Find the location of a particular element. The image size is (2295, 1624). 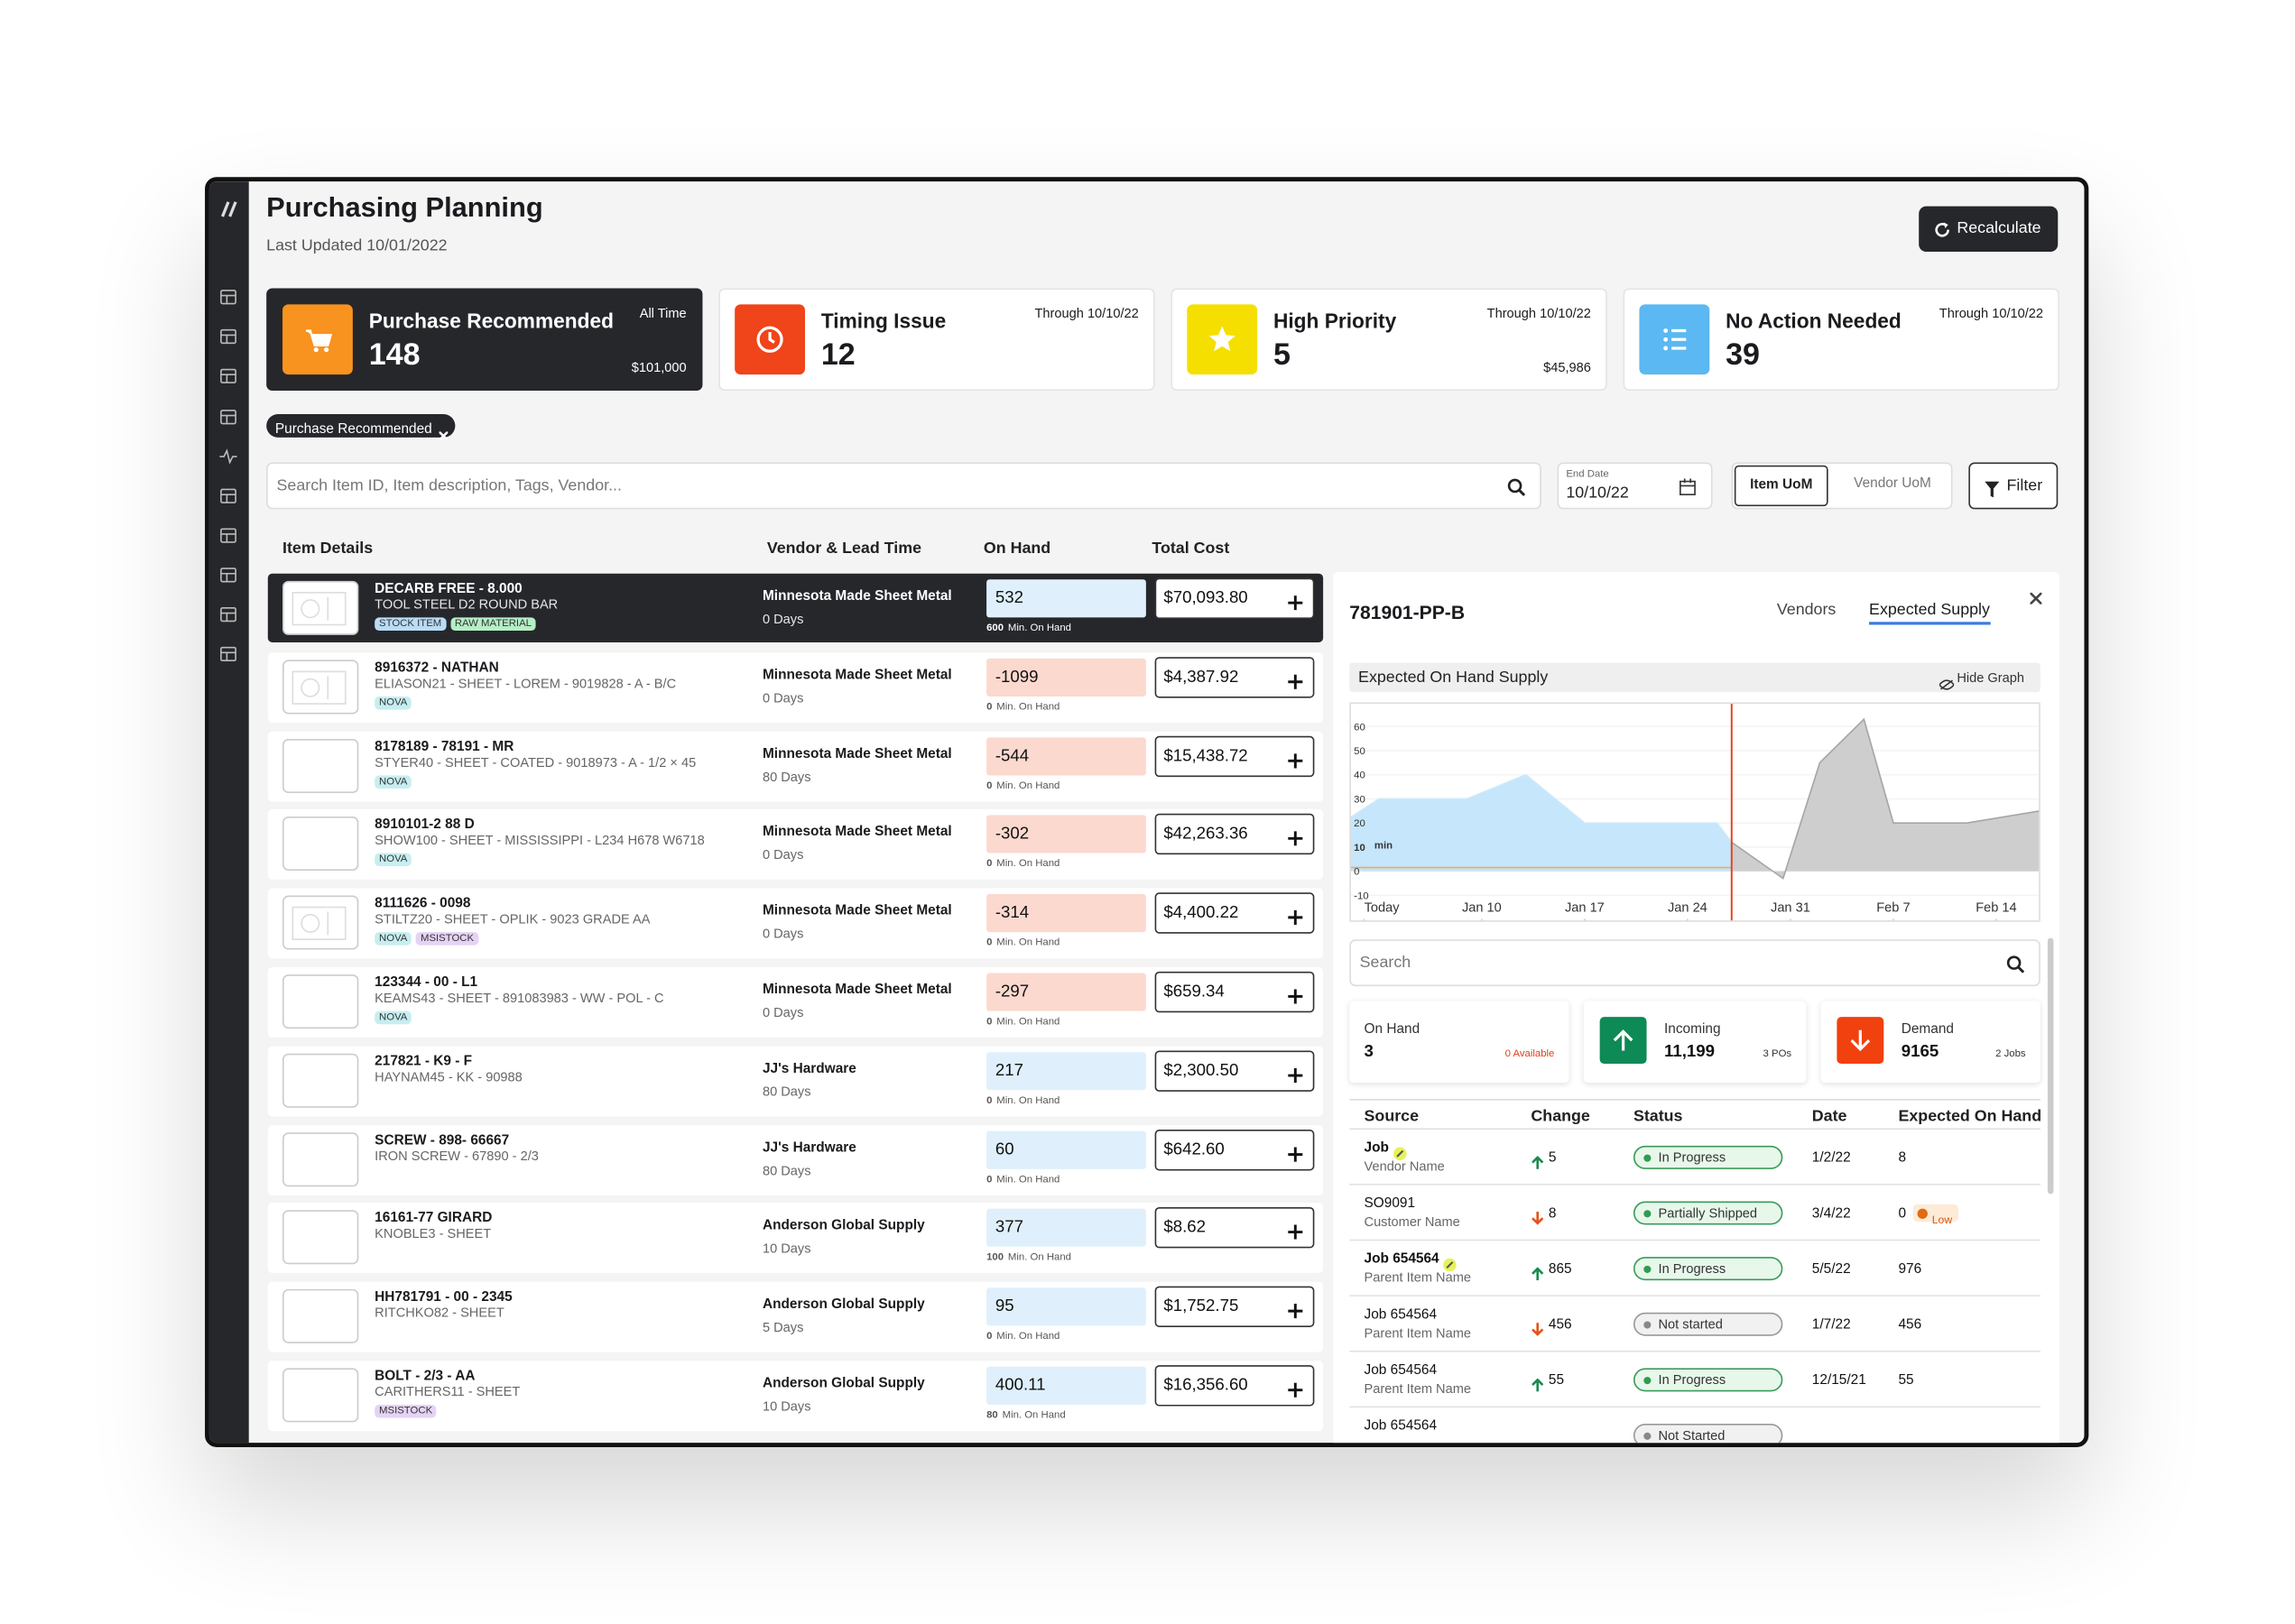

summary-card: High Priority 5 Through 10/10/22 $45,986 is located at coordinates (1389, 340).